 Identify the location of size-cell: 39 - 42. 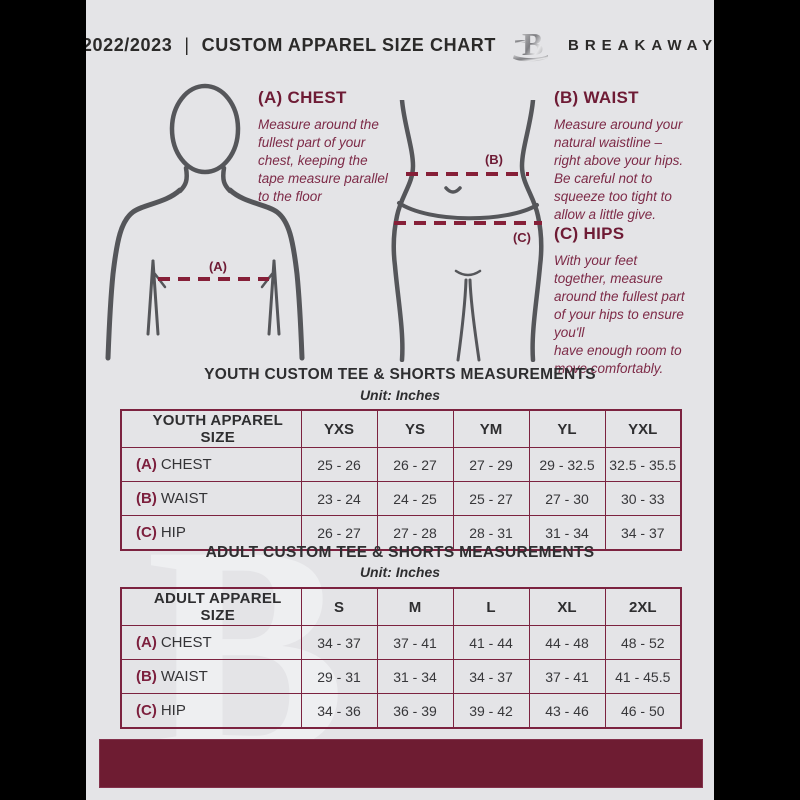
(491, 711).